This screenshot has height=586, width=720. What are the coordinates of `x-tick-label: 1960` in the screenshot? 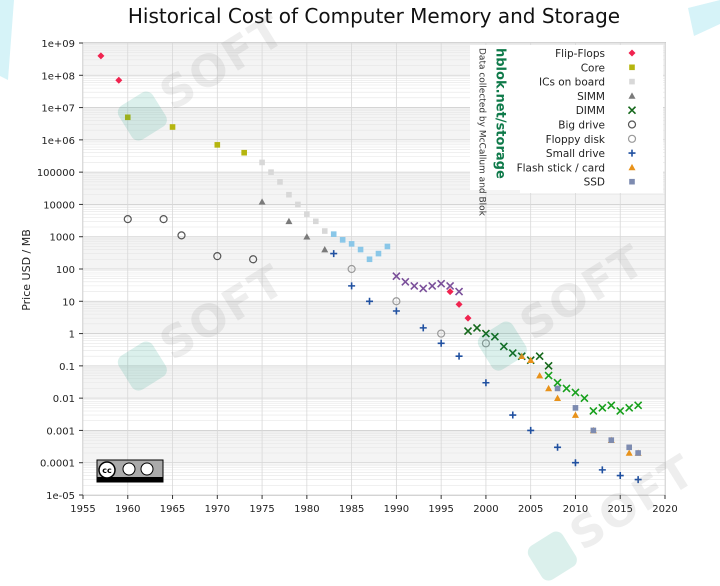 It's located at (127, 509).